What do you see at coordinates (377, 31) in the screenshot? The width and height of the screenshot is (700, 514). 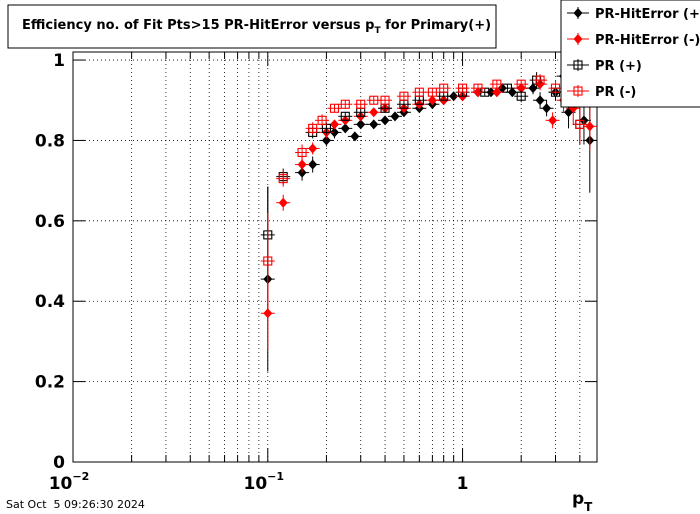 I see `title-sub: T` at bounding box center [377, 31].